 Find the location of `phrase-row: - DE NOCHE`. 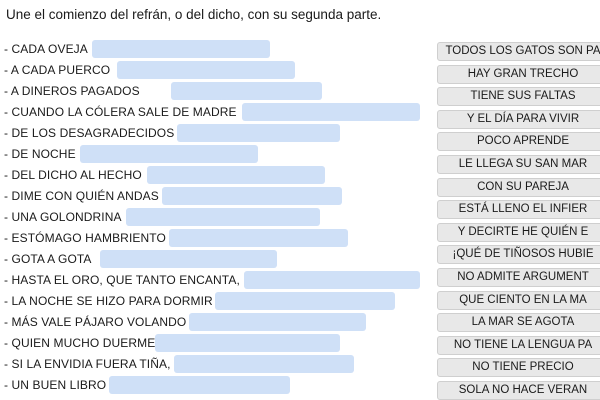

phrase-row: - DE NOCHE is located at coordinates (40, 154).